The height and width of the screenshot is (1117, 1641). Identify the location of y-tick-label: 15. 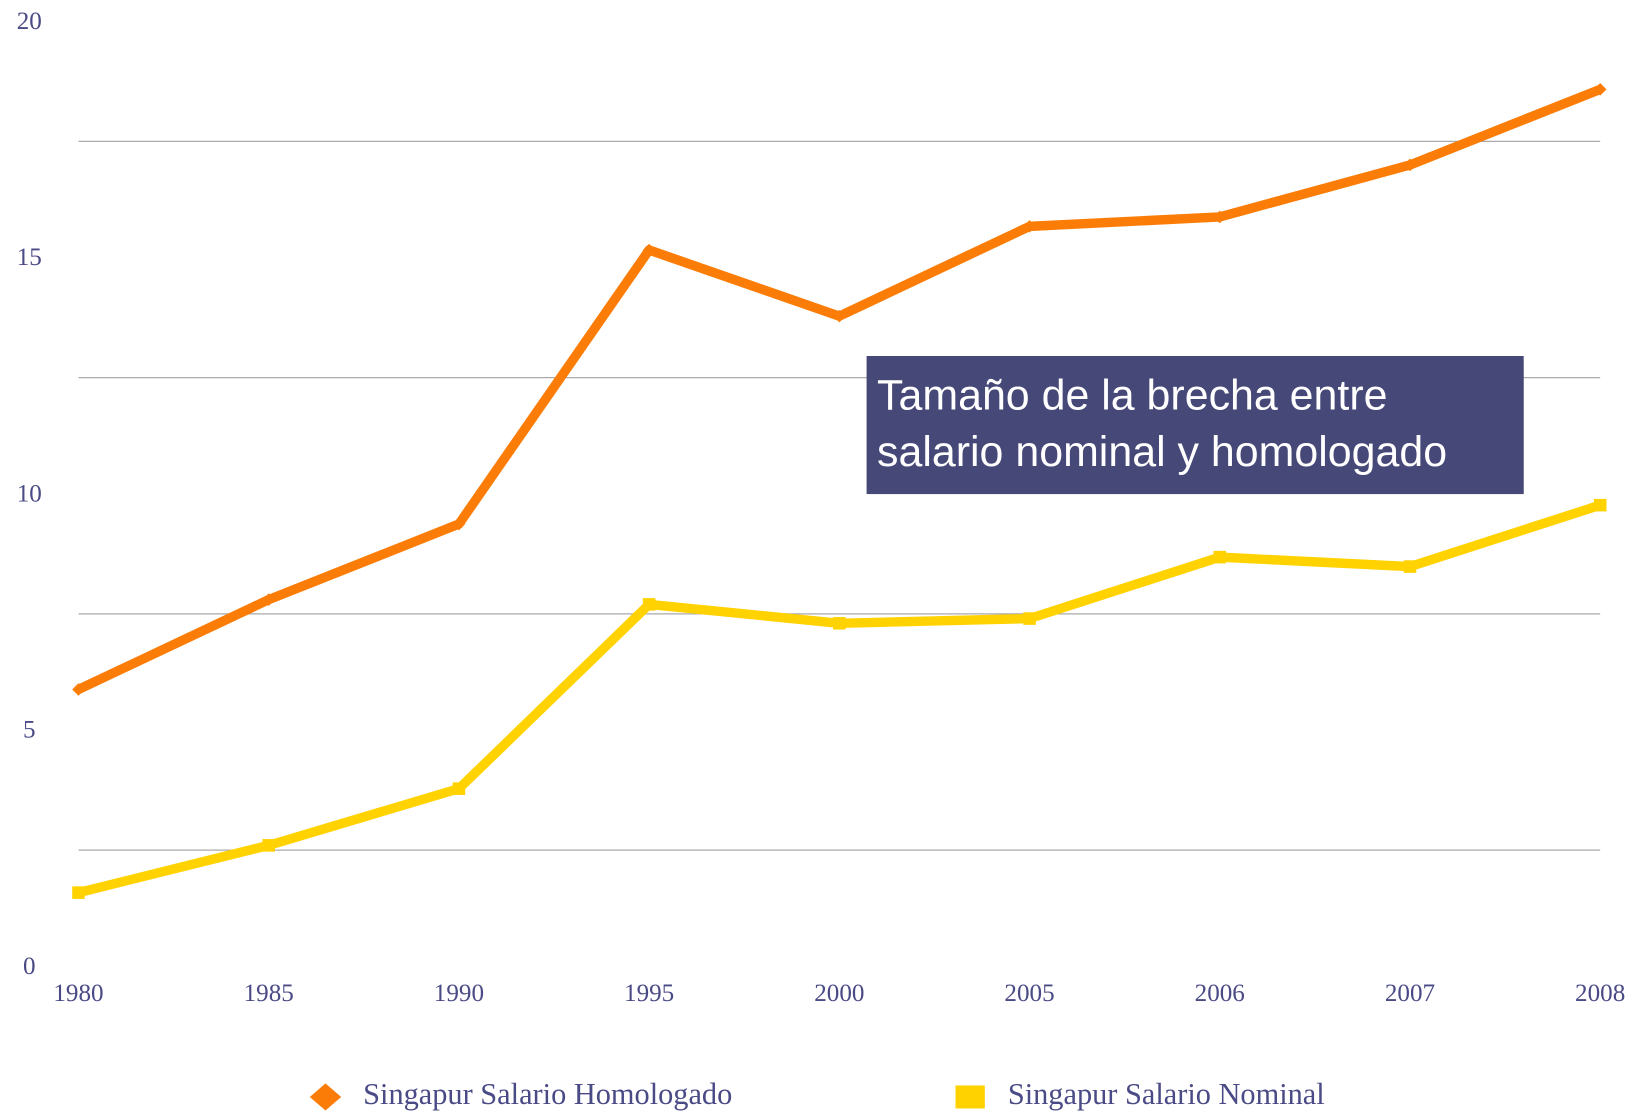
(29, 257).